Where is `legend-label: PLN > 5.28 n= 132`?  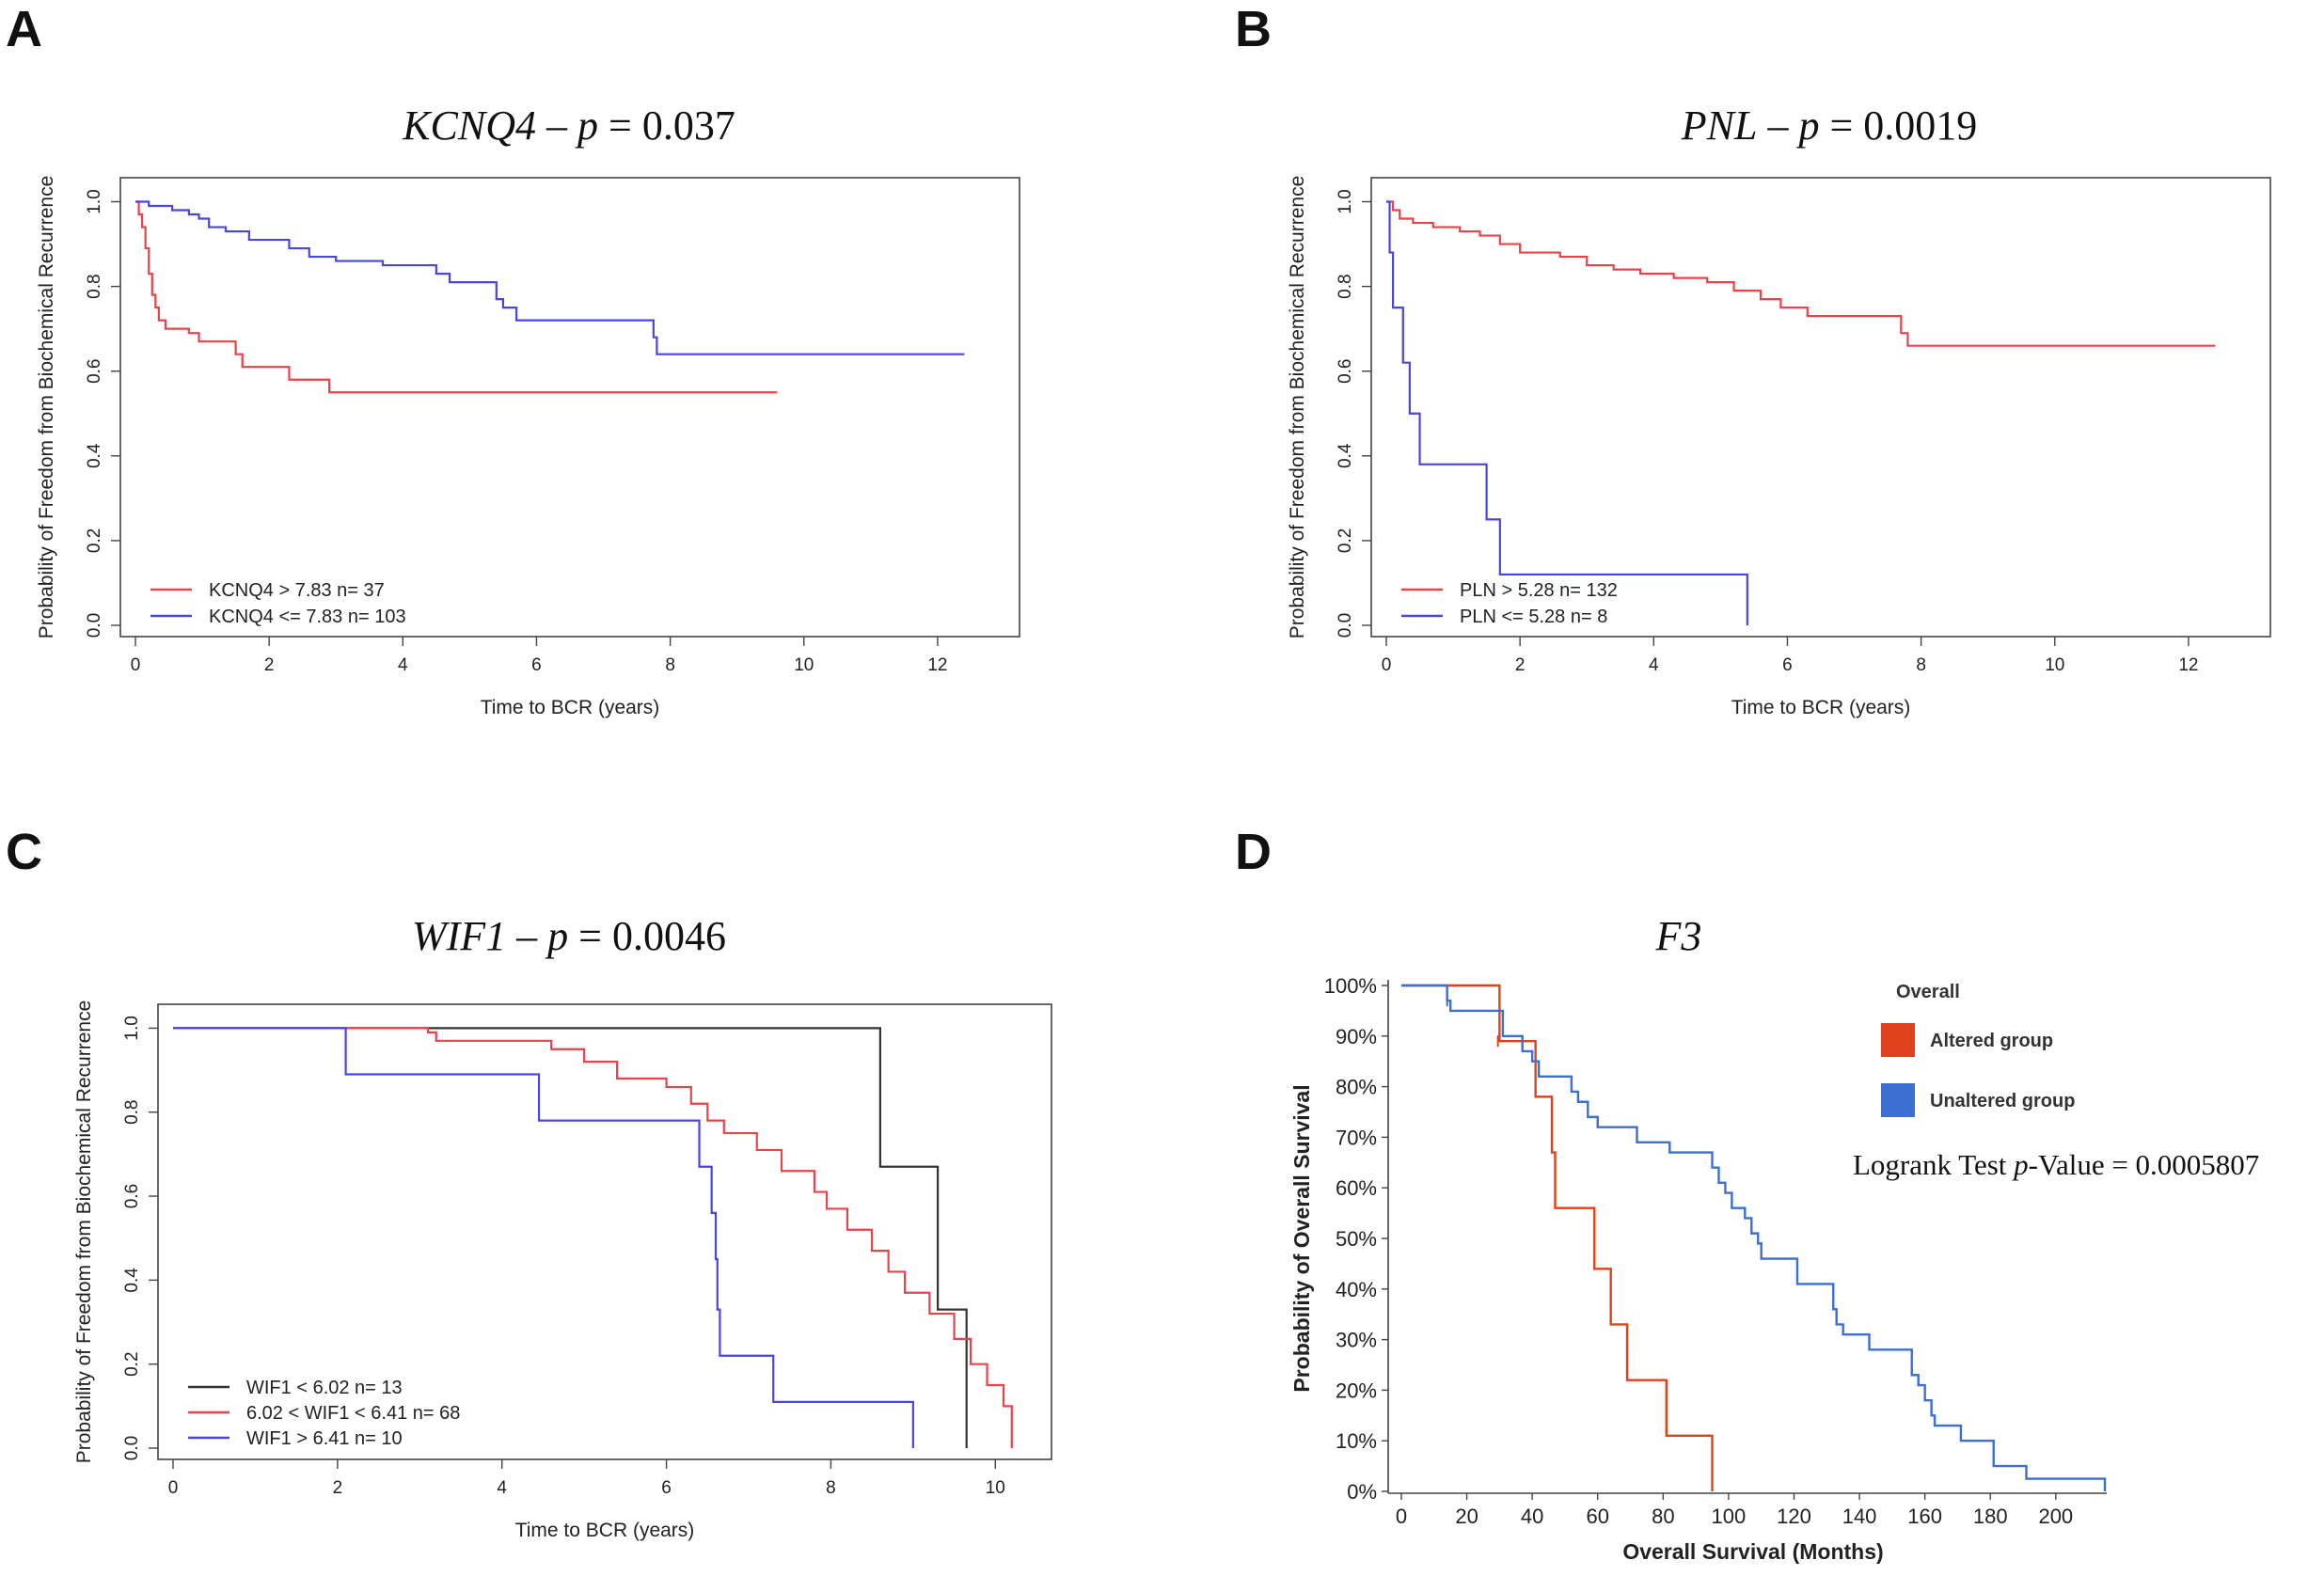 legend-label: PLN > 5.28 n= 132 is located at coordinates (1539, 590).